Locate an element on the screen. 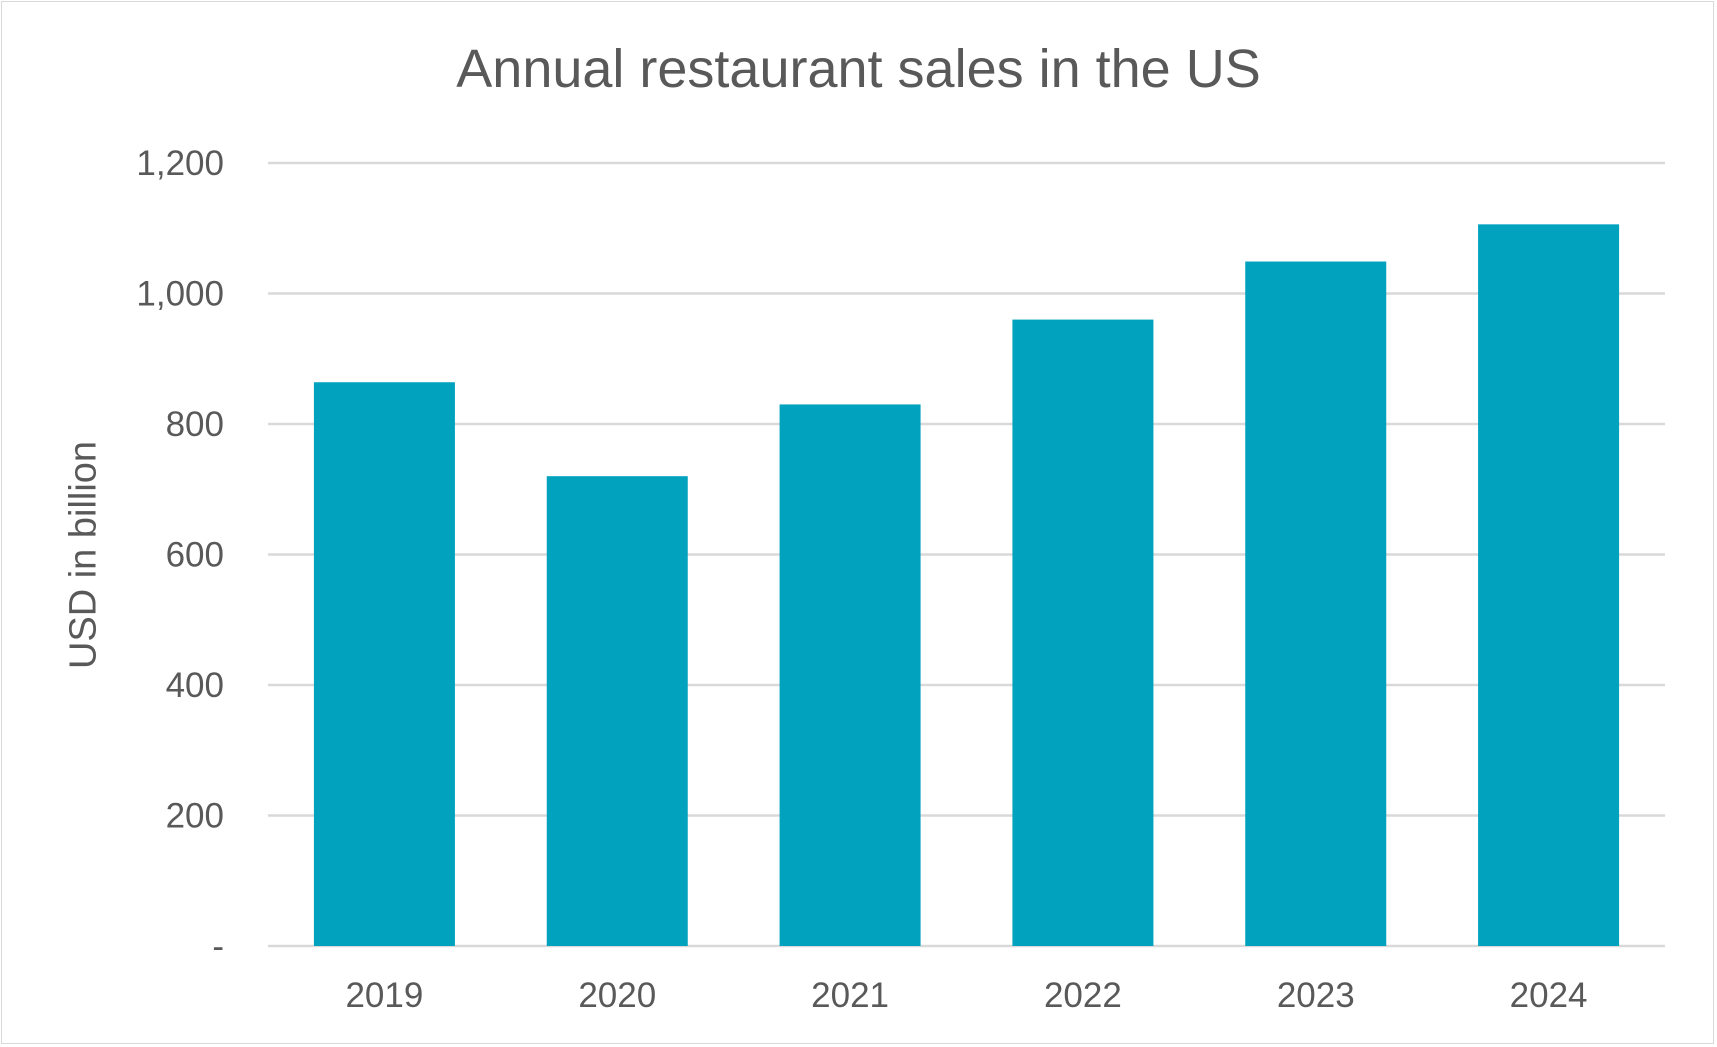 This screenshot has width=1717, height=1047. bar-2021 is located at coordinates (850, 675).